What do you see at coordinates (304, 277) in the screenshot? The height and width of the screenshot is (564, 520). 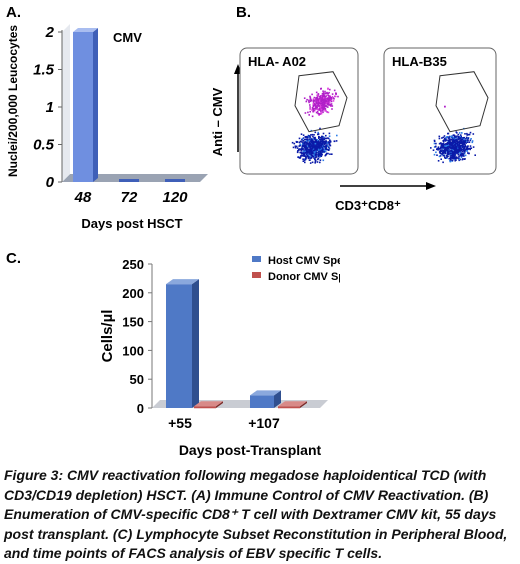 I see `legend-entry: Donor CMV Specific CD8 cells` at bounding box center [304, 277].